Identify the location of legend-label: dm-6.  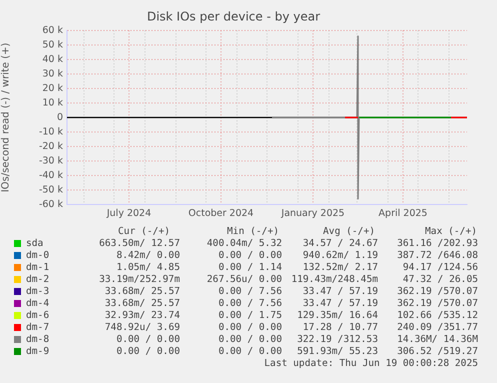
(38, 316).